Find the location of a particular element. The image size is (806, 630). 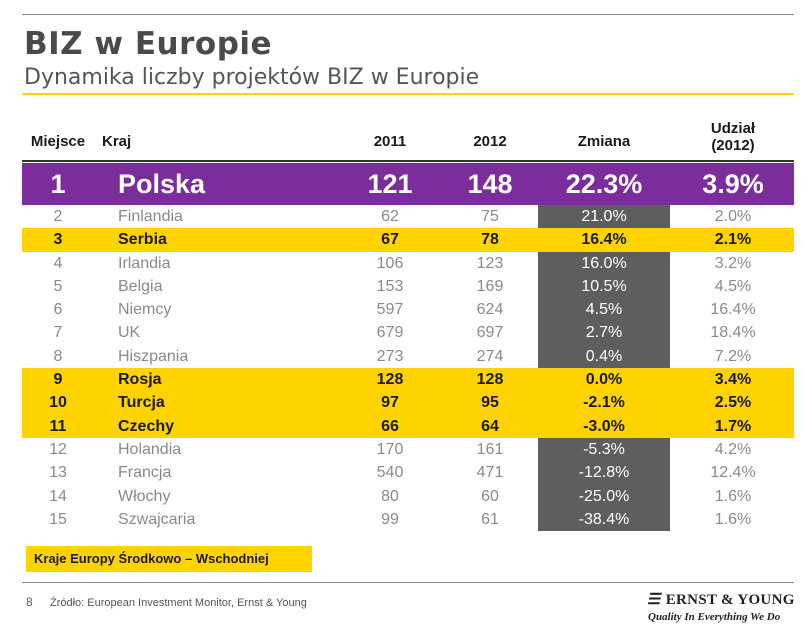

cell-share: 16.4% is located at coordinates (733, 310).